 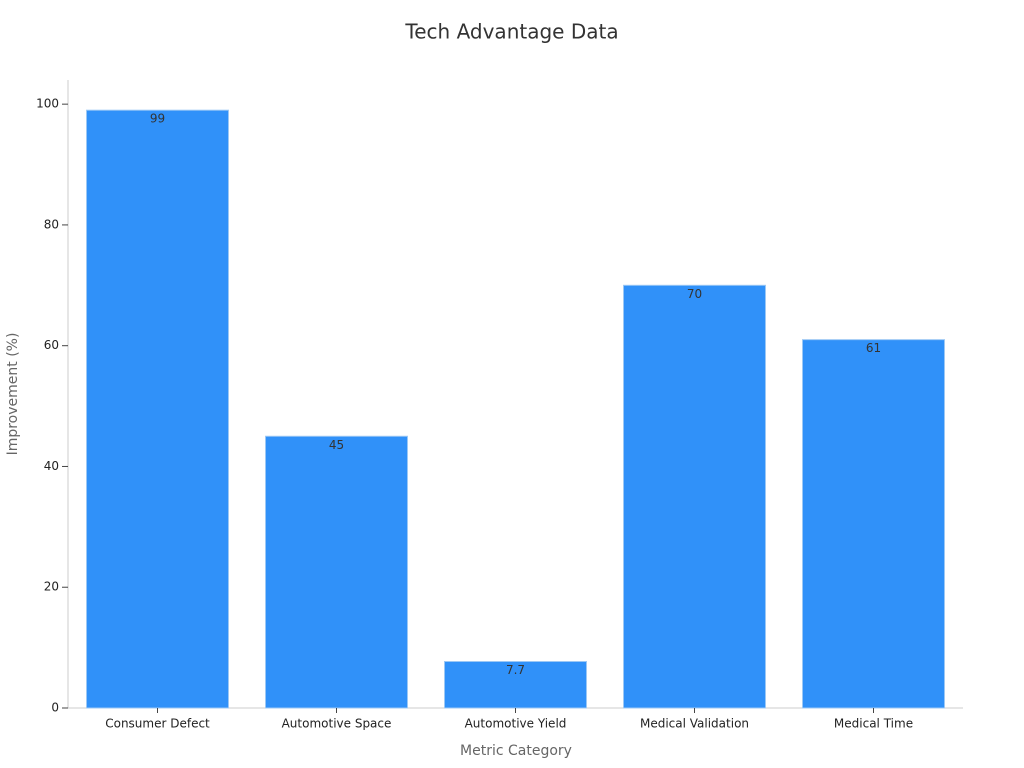 What do you see at coordinates (873, 724) in the screenshot?
I see `x-tick-label: Medical Time` at bounding box center [873, 724].